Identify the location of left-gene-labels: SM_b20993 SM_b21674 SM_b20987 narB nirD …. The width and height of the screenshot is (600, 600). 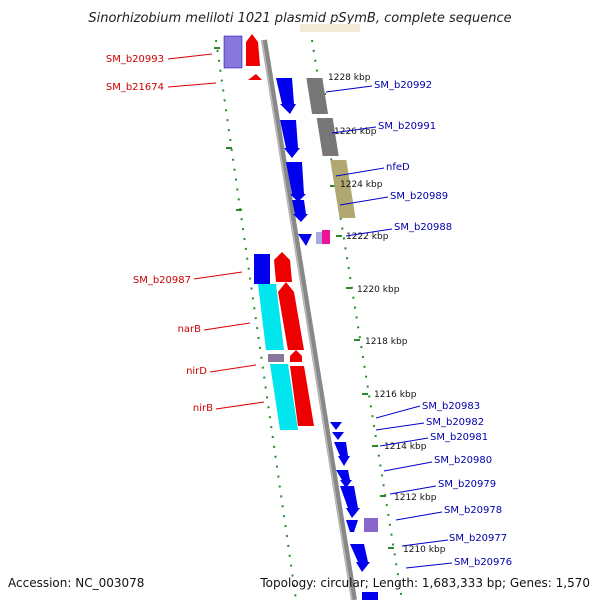
(159, 234).